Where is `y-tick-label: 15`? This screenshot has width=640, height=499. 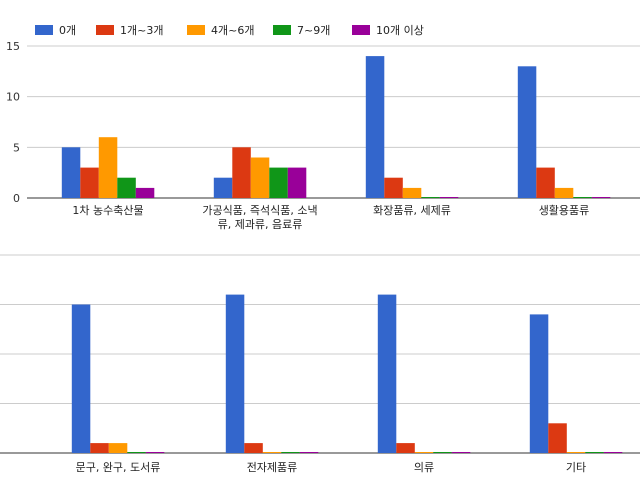
y-tick-label: 15 is located at coordinates (13, 46).